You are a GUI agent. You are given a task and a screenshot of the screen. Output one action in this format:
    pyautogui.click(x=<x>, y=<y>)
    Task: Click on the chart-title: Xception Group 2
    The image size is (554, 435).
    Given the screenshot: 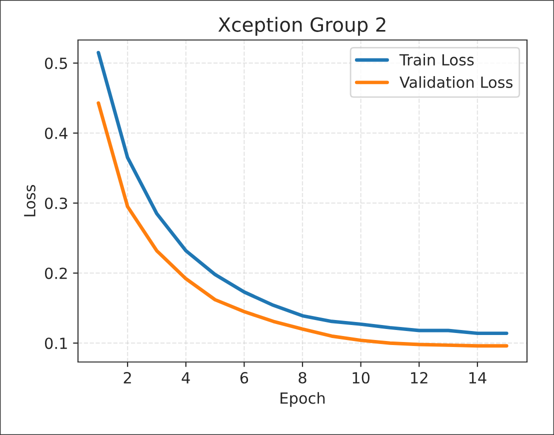 What is the action you would take?
    pyautogui.click(x=302, y=26)
    